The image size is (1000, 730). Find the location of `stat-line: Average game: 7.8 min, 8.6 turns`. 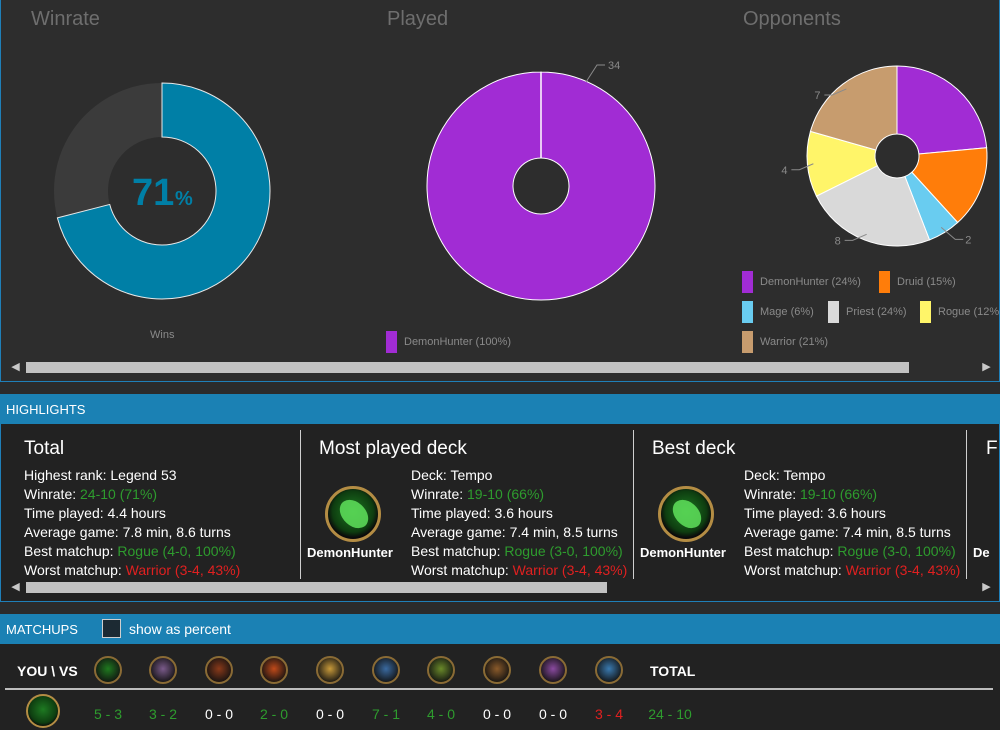

stat-line: Average game: 7.8 min, 8.6 turns is located at coordinates (127, 532).